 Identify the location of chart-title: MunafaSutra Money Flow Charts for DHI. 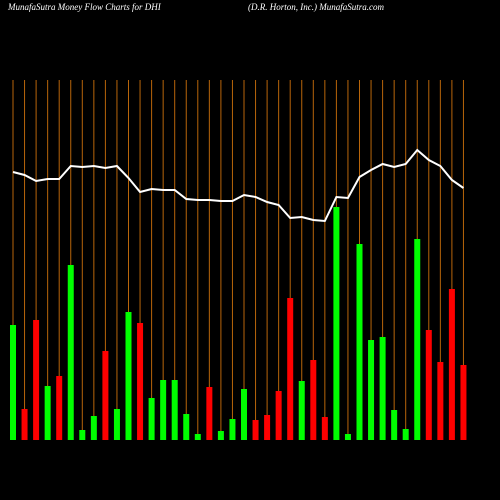
(84, 7).